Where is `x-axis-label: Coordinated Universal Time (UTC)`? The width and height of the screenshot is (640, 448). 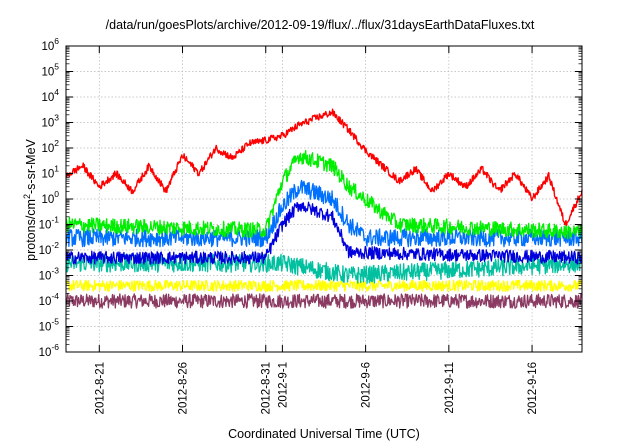
x-axis-label: Coordinated Universal Time (UTC) is located at coordinates (324, 434).